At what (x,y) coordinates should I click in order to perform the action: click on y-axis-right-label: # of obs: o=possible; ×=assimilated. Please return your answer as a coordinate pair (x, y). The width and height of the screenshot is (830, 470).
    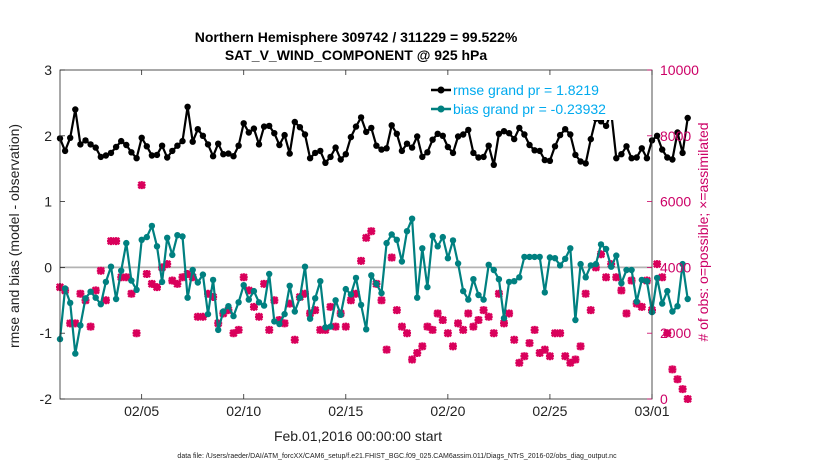
    Looking at the image, I should click on (703, 231).